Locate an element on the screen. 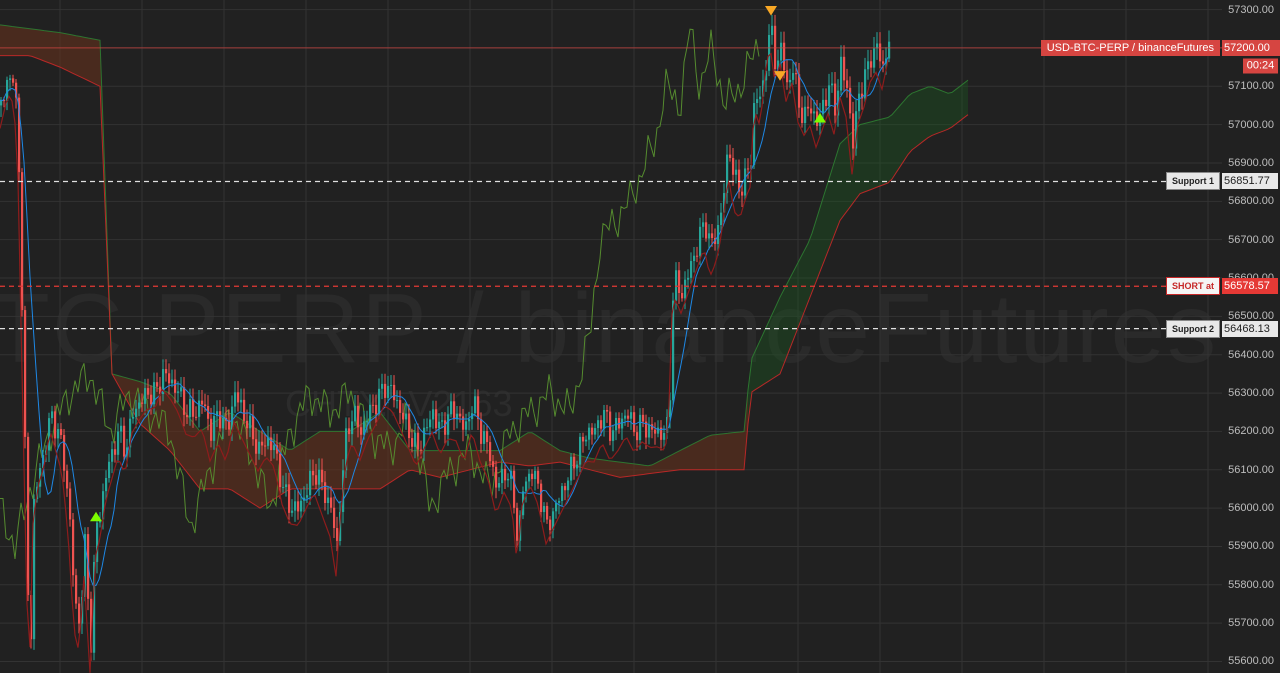  reference-line-value: 56468.13 is located at coordinates (1250, 328).